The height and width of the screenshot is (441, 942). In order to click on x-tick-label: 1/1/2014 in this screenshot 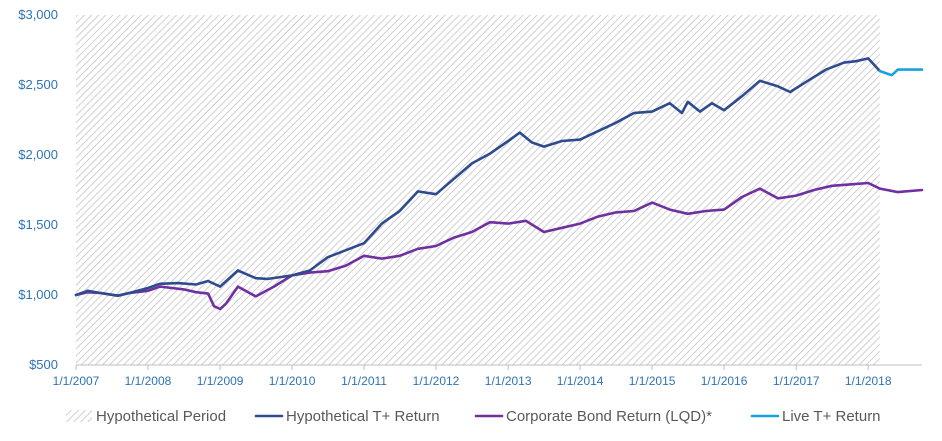, I will do `click(580, 381)`.